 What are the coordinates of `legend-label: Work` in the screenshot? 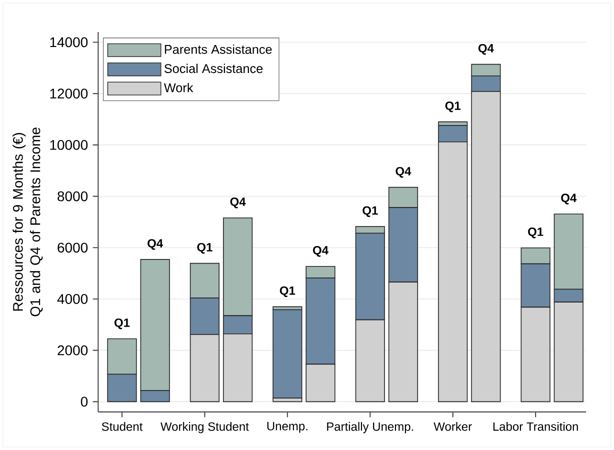 It's located at (179, 87).